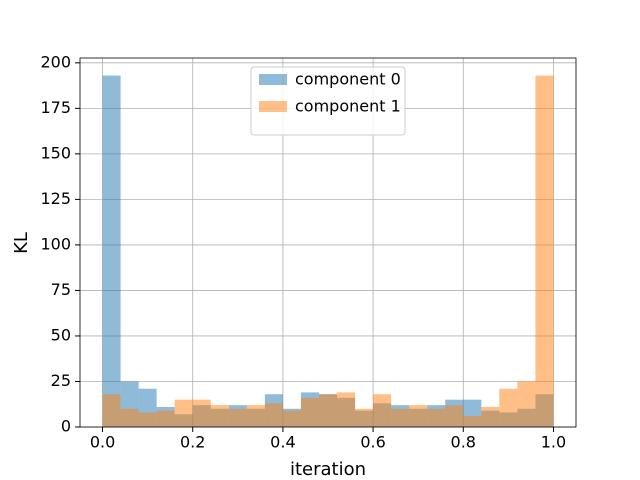  Describe the element at coordinates (66, 426) in the screenshot. I see `y-tick-label: 0` at that location.